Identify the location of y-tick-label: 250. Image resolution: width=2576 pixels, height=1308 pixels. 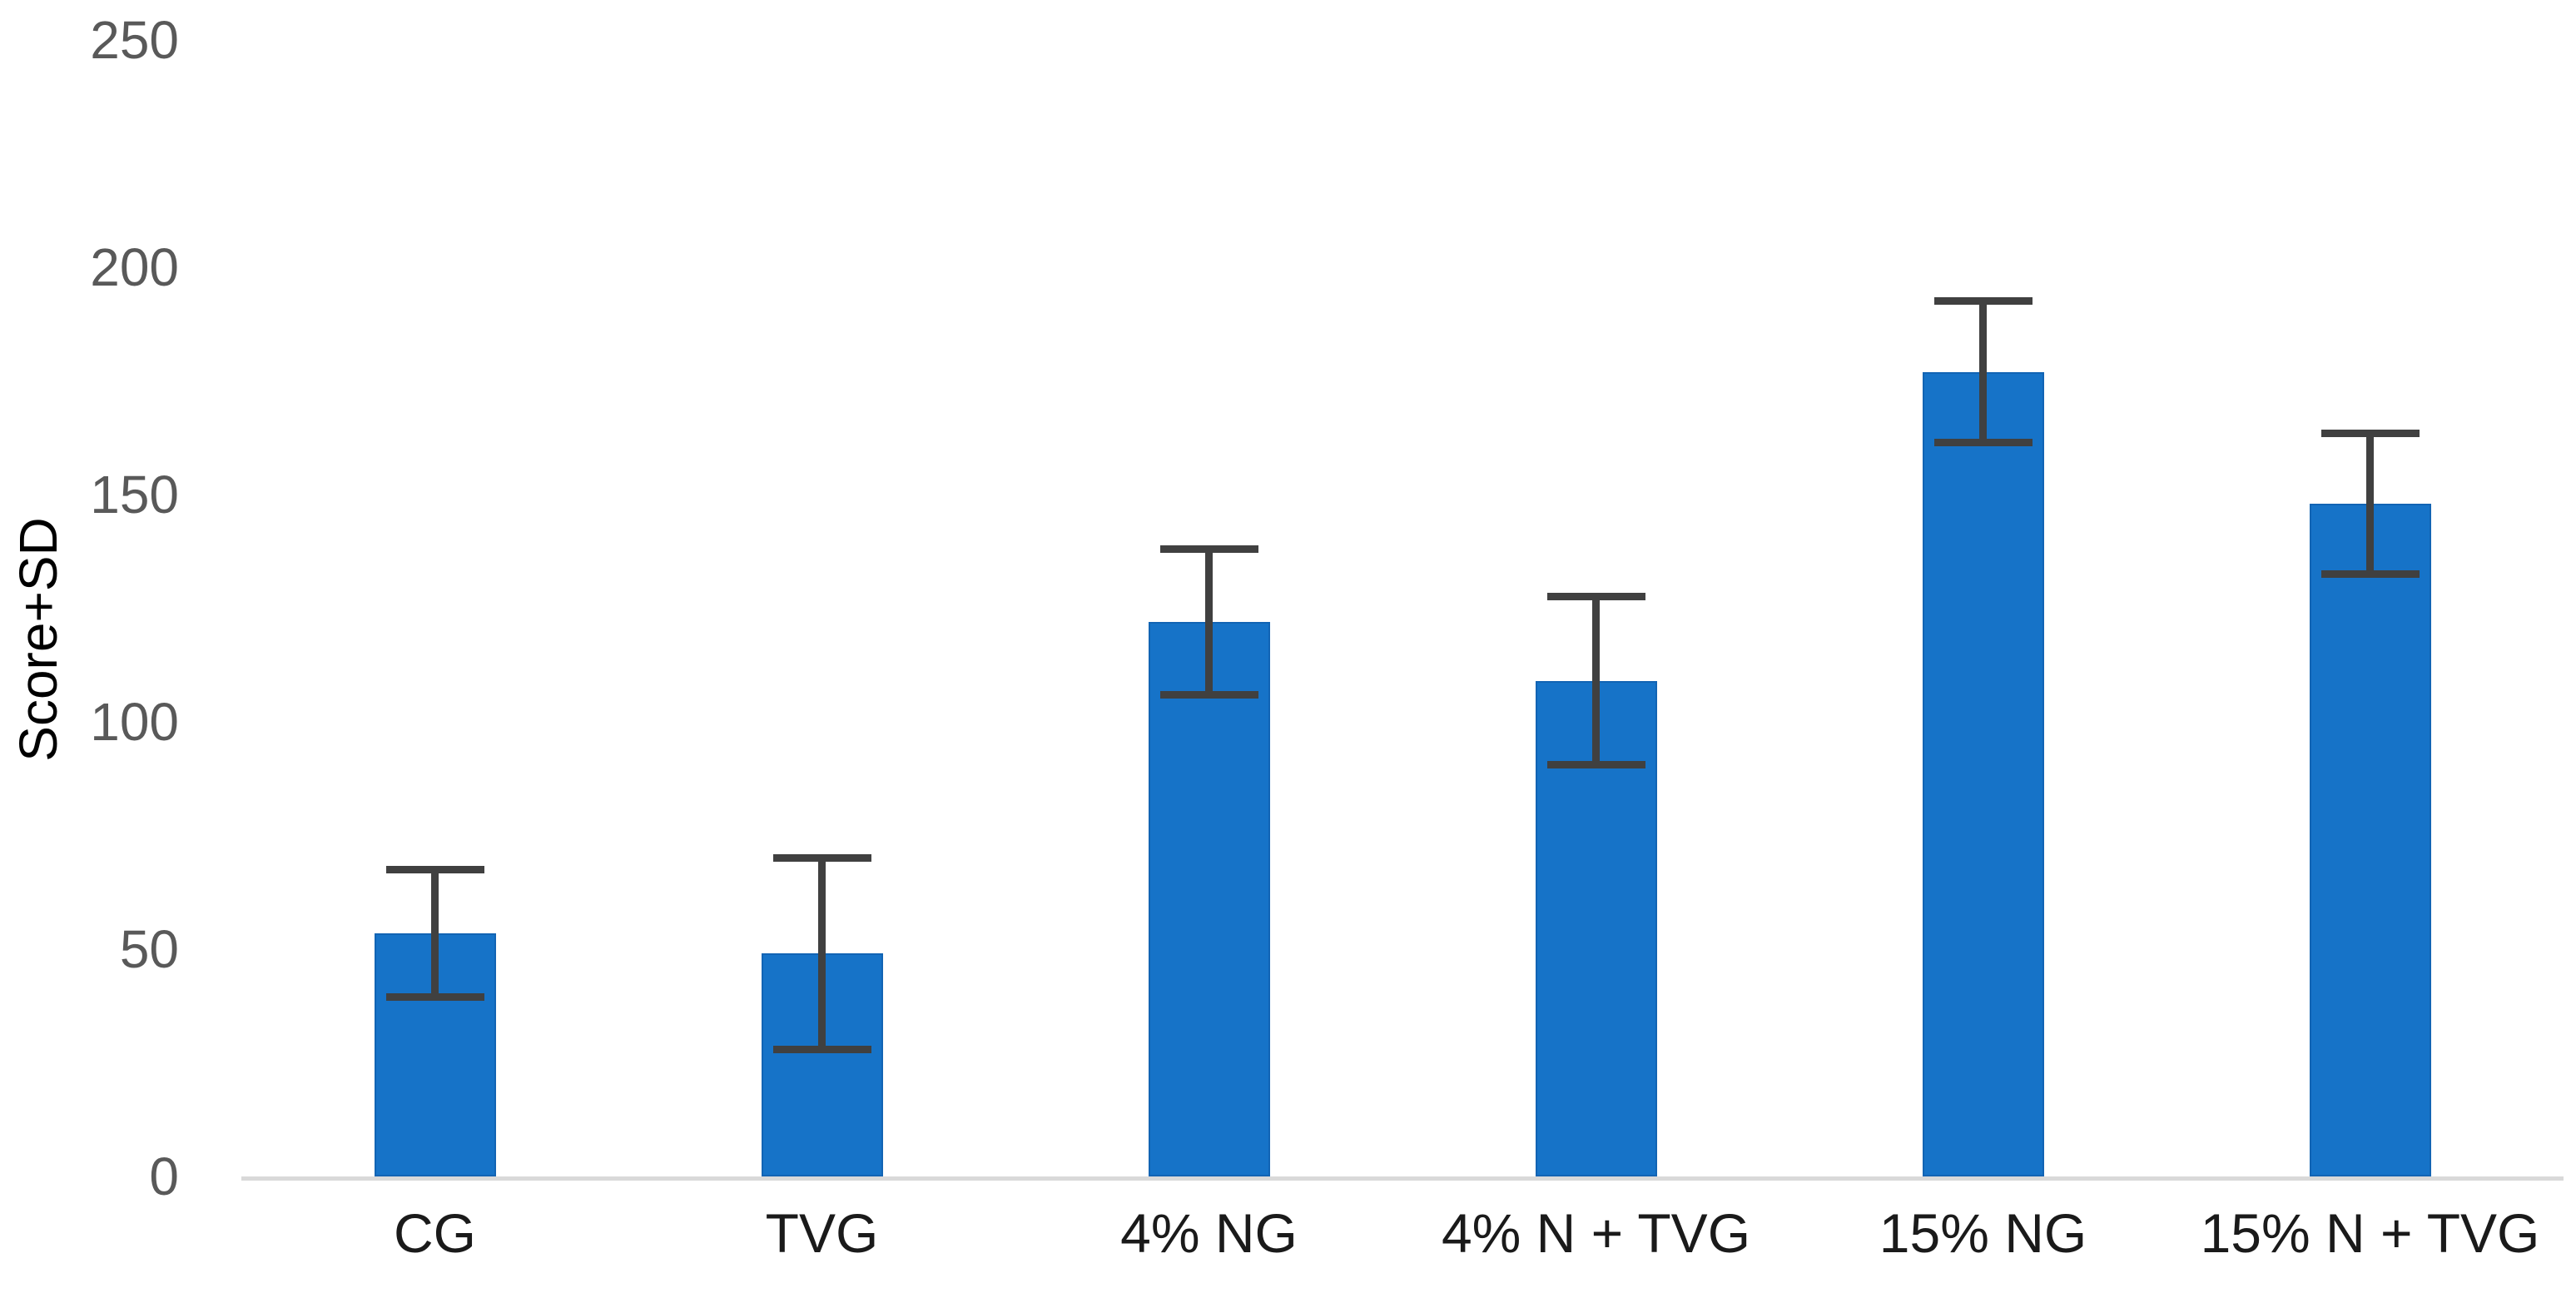
(134, 40).